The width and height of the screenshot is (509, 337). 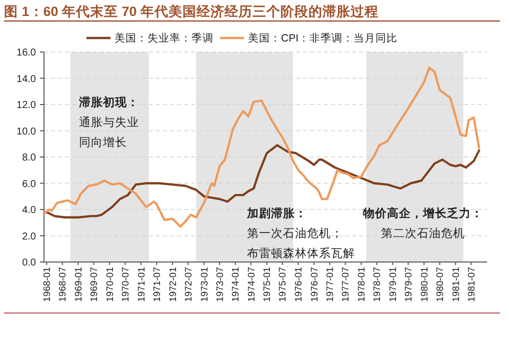 I want to click on annotation: 加剧滞胀：, so click(x=276, y=213).